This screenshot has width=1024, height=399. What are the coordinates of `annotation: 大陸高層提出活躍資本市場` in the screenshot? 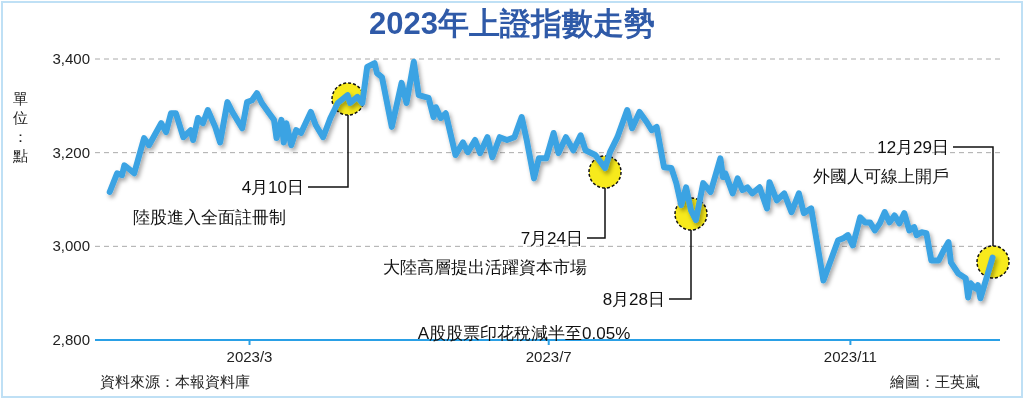 It's located at (485, 267).